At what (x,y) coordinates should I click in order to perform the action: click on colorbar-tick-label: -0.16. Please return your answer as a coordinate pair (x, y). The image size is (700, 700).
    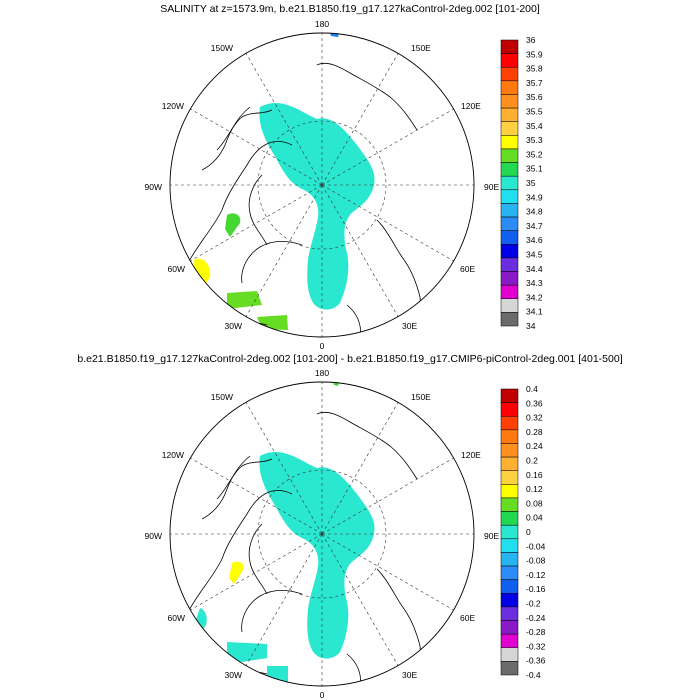
    Looking at the image, I should click on (536, 589).